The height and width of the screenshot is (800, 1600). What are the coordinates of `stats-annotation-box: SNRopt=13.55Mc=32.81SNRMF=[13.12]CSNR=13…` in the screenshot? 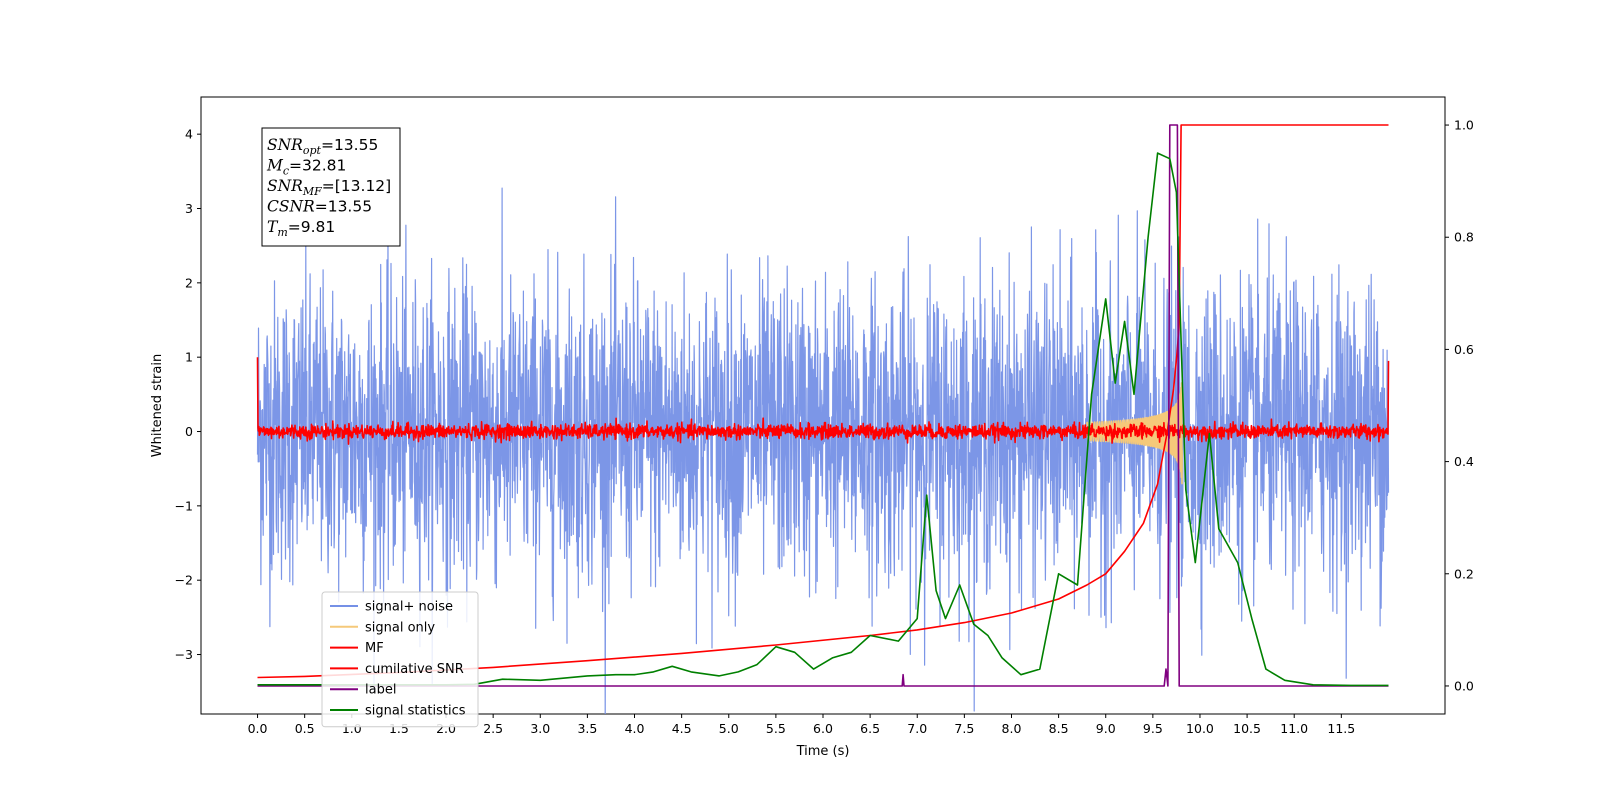 It's located at (331, 187).